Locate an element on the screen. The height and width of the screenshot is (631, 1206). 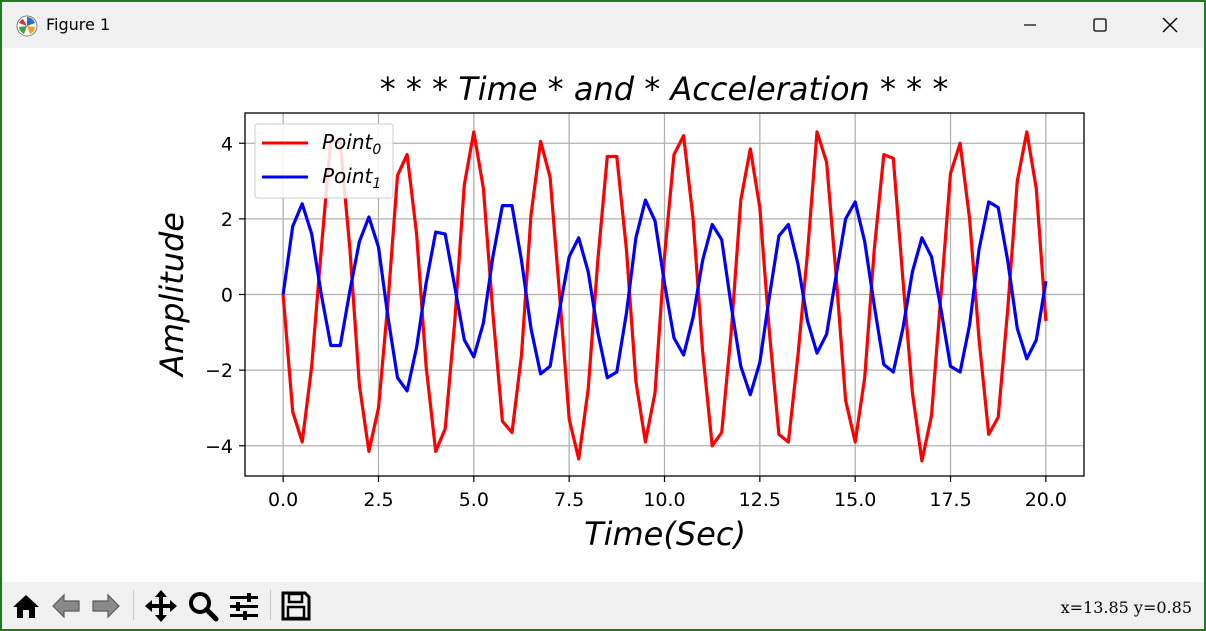
chart-title: * * * Time * and * Acceleration * * * is located at coordinates (664, 89).